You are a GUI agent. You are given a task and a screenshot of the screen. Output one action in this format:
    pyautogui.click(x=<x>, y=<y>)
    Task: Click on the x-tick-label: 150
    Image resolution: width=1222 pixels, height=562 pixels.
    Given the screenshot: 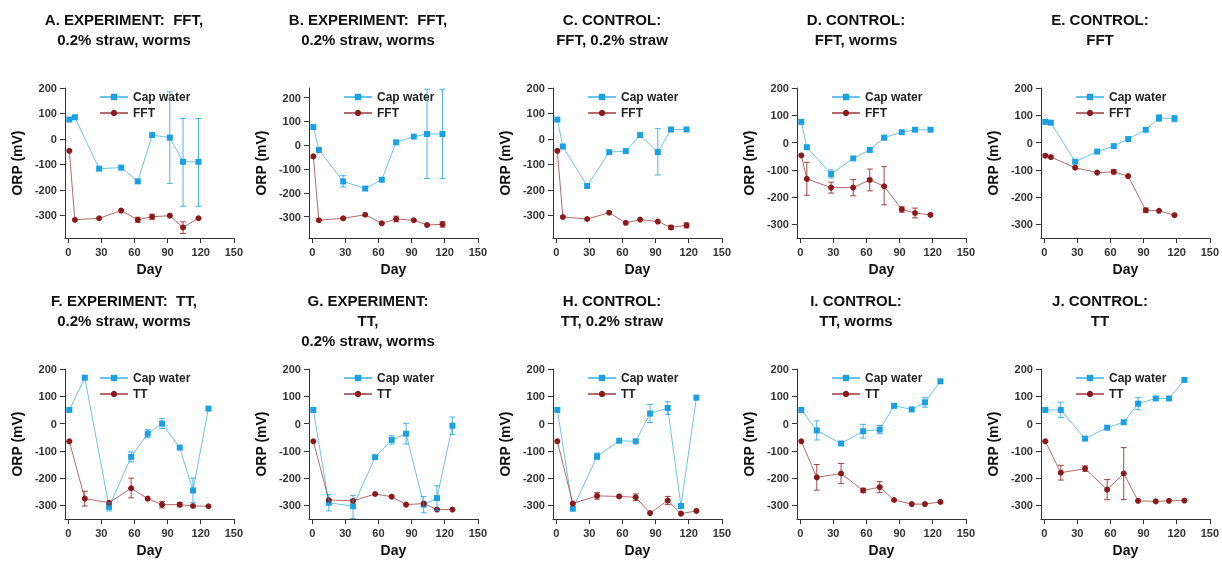 What is the action you would take?
    pyautogui.click(x=721, y=251)
    